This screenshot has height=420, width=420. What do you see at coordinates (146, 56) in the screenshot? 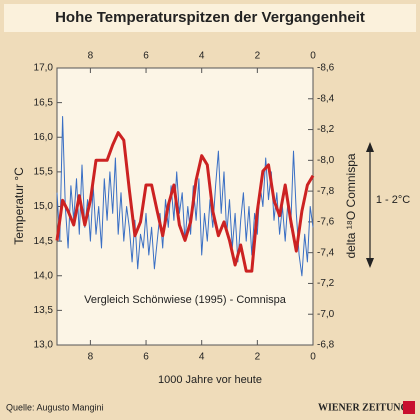
I see `x-tick-label-top: 6` at bounding box center [146, 56].